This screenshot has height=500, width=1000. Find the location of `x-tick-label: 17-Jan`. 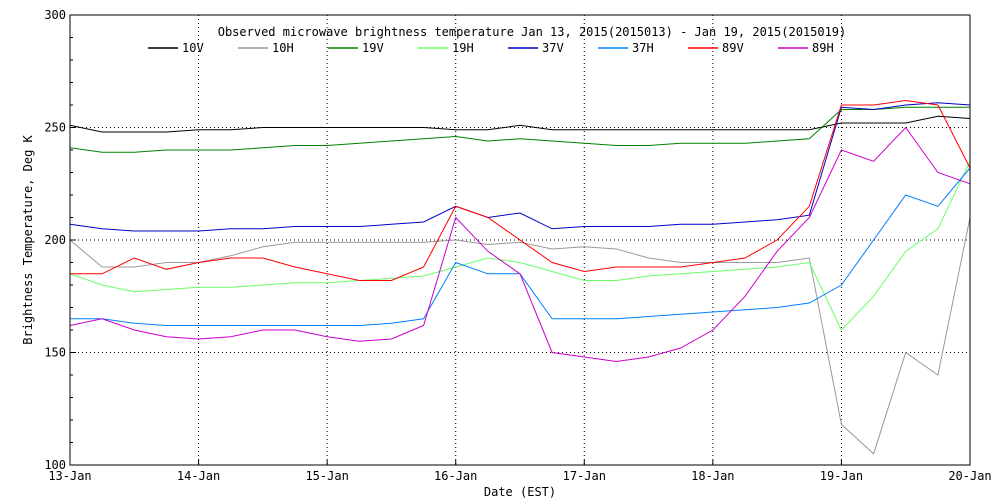

x-tick-label: 17-Jan is located at coordinates (584, 476).